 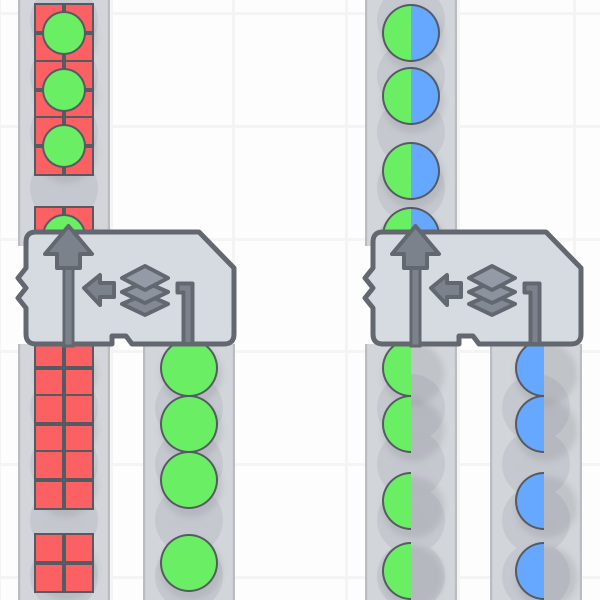 I want to click on shape-cutter-right, so click(x=477, y=288).